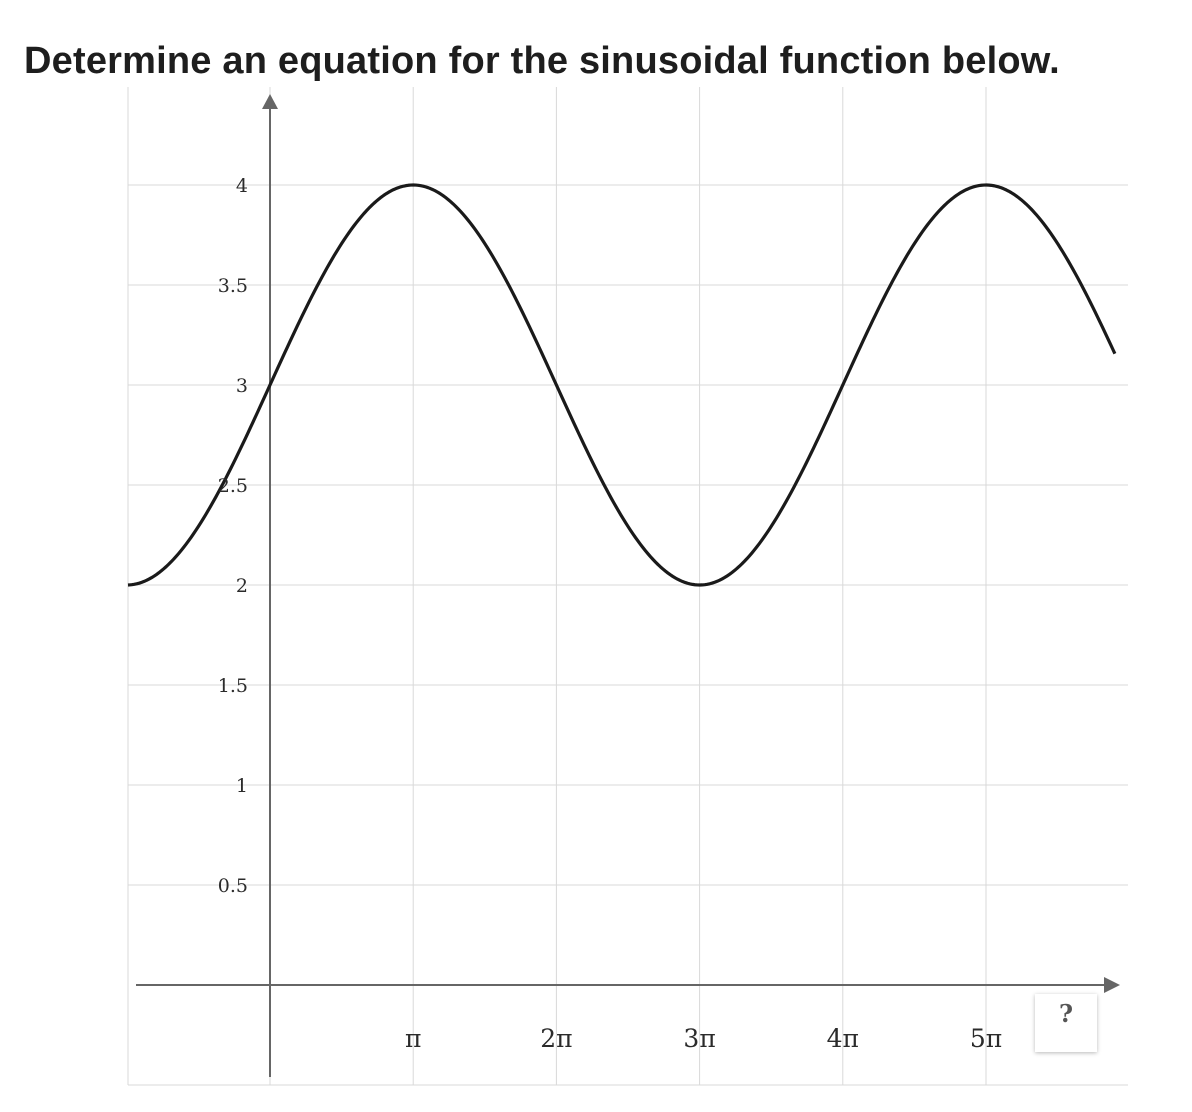 This screenshot has width=1192, height=1112. What do you see at coordinates (699, 1038) in the screenshot?
I see `x-tick-label: 3π` at bounding box center [699, 1038].